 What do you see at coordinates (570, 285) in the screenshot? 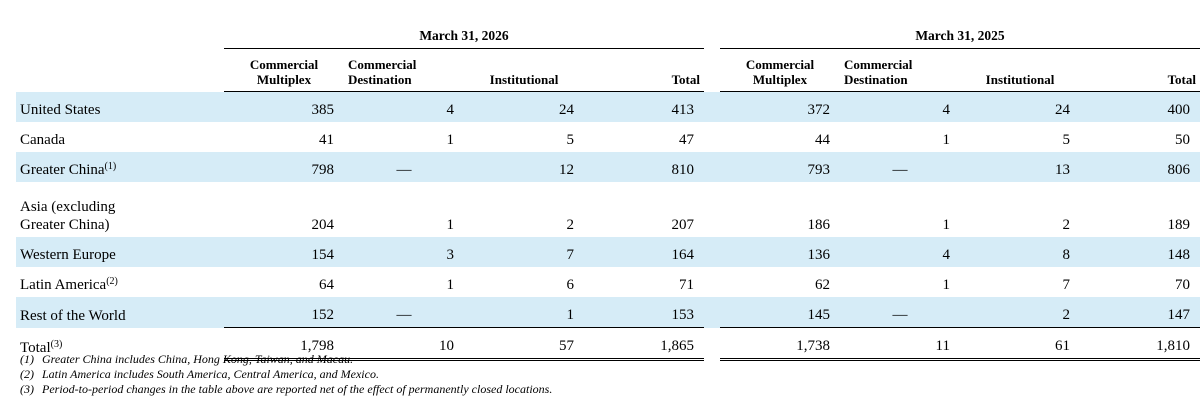
I see `table-cell: 6` at bounding box center [570, 285].